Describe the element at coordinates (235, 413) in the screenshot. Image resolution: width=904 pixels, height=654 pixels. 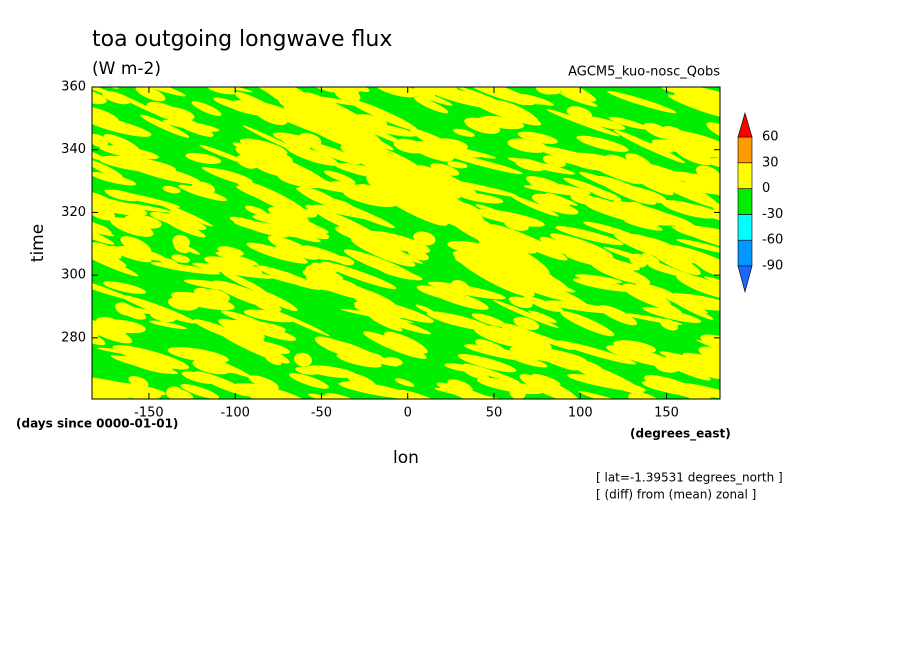
I see `x-tick-label: -100` at that location.